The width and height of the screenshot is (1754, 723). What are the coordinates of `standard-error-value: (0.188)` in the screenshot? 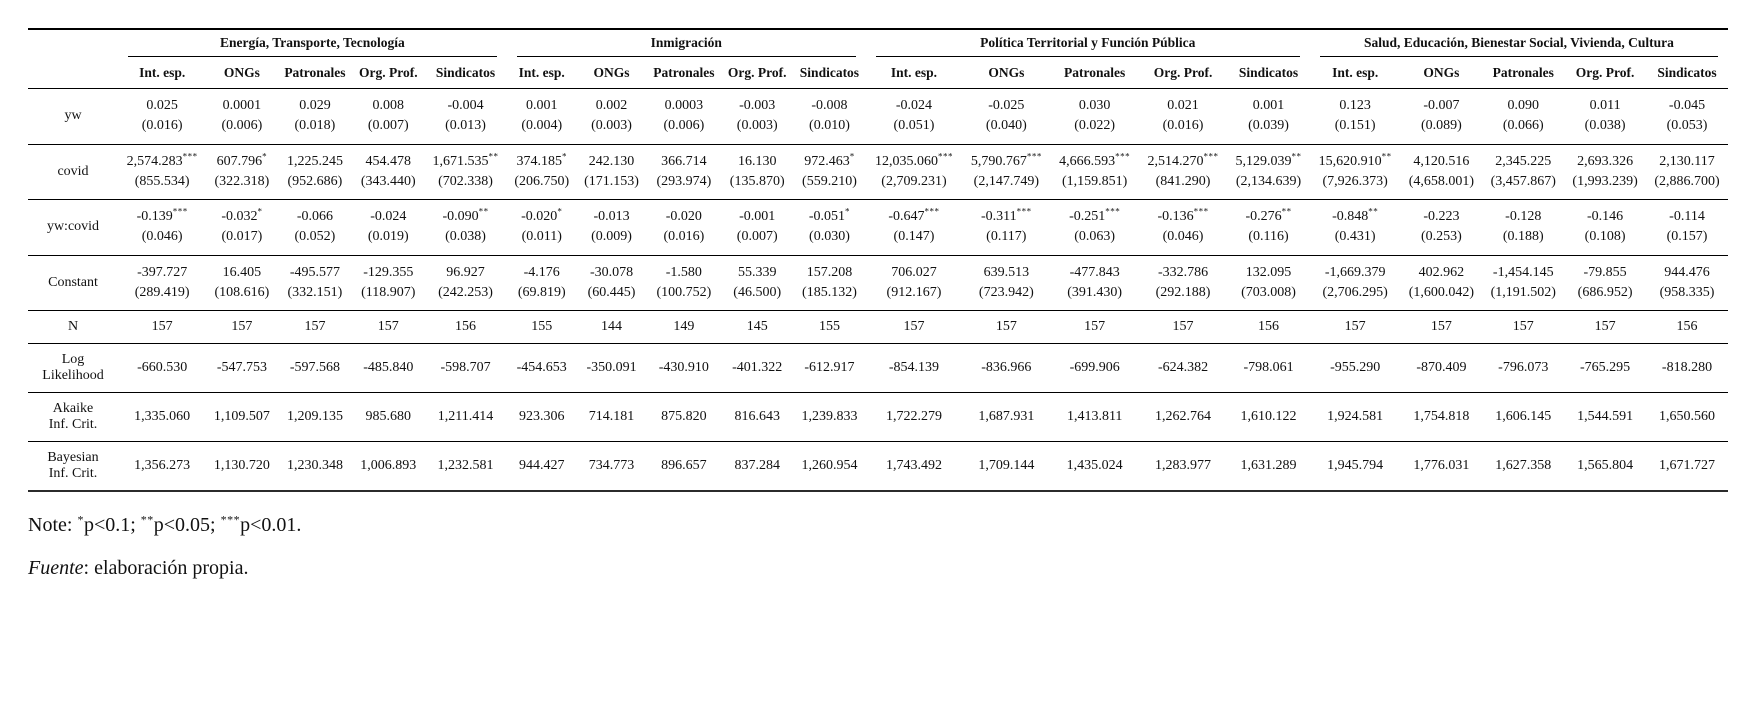 It's located at (1523, 237).